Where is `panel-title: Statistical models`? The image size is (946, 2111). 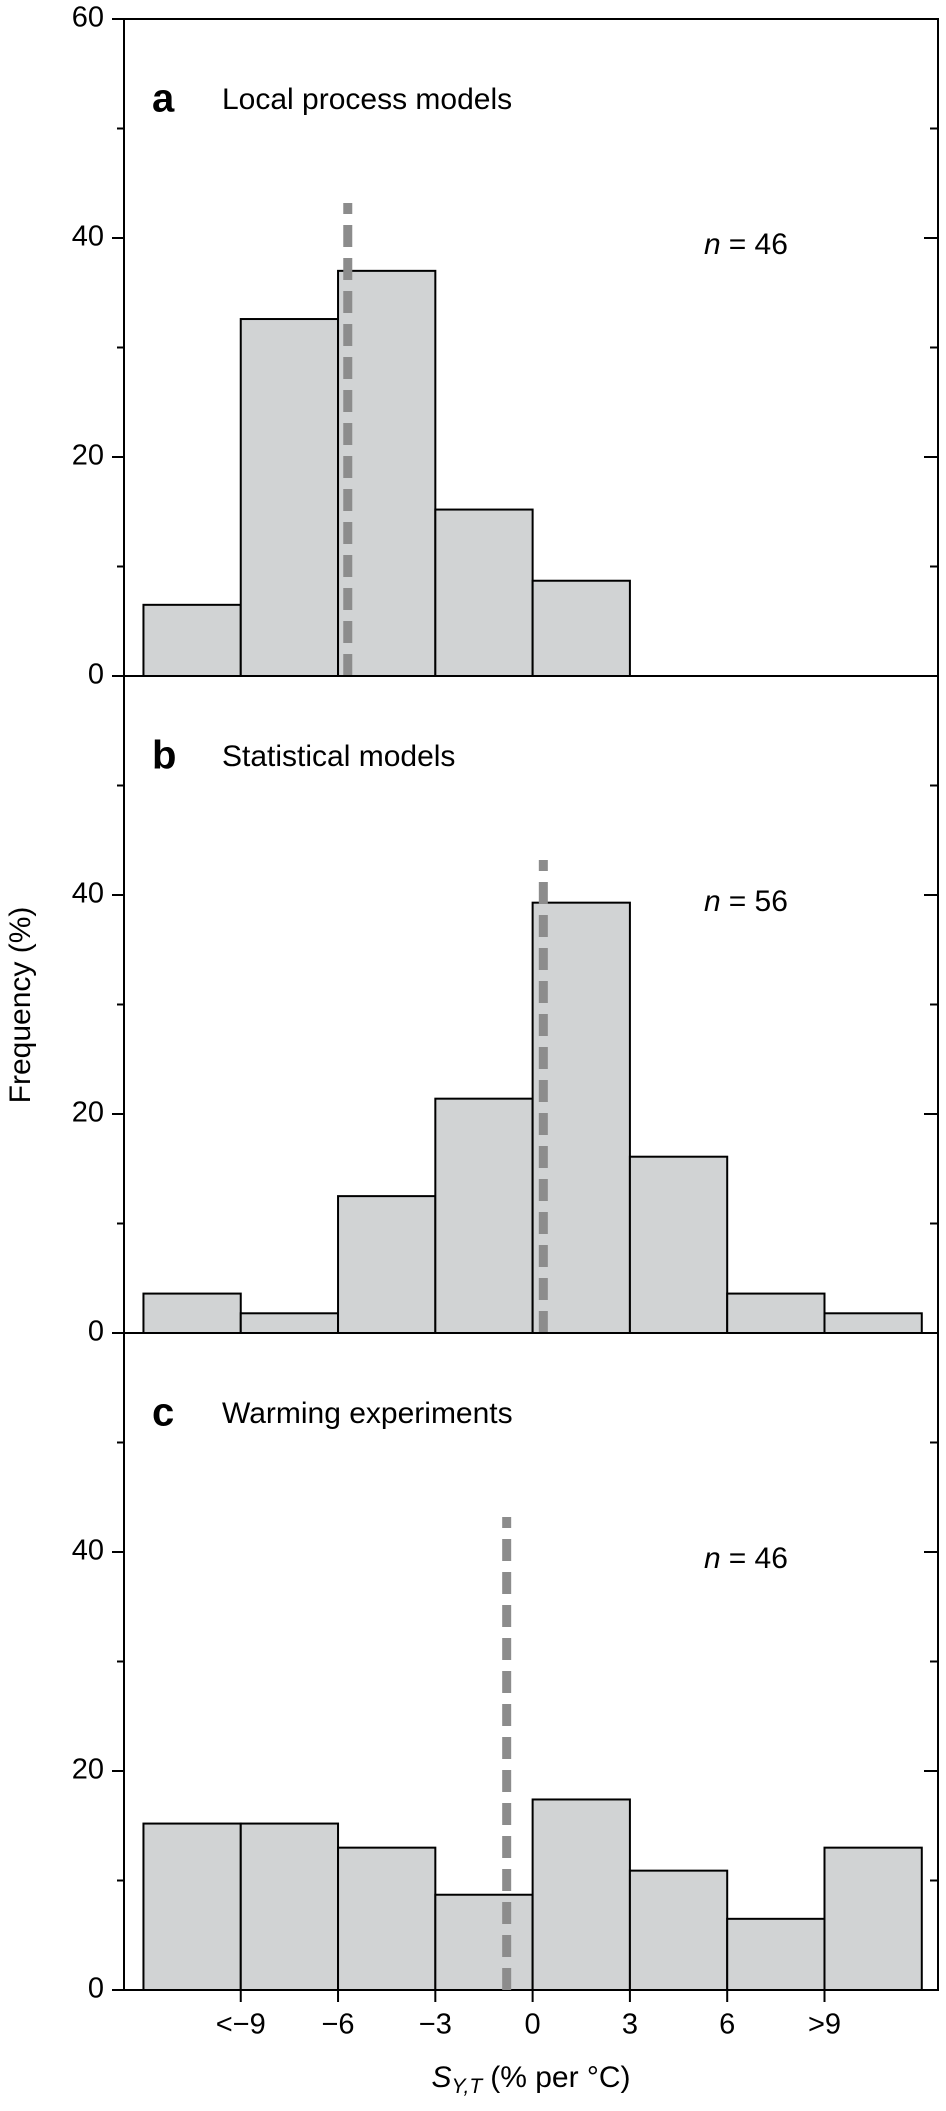 panel-title: Statistical models is located at coordinates (338, 756).